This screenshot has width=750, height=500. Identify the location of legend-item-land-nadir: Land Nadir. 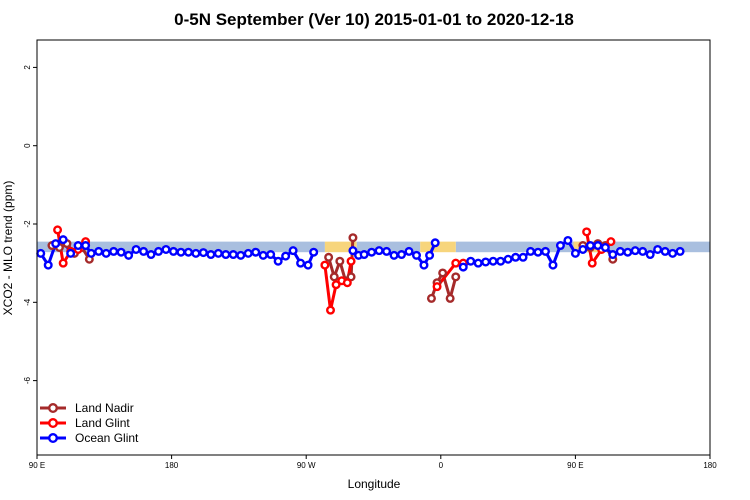
(87, 408).